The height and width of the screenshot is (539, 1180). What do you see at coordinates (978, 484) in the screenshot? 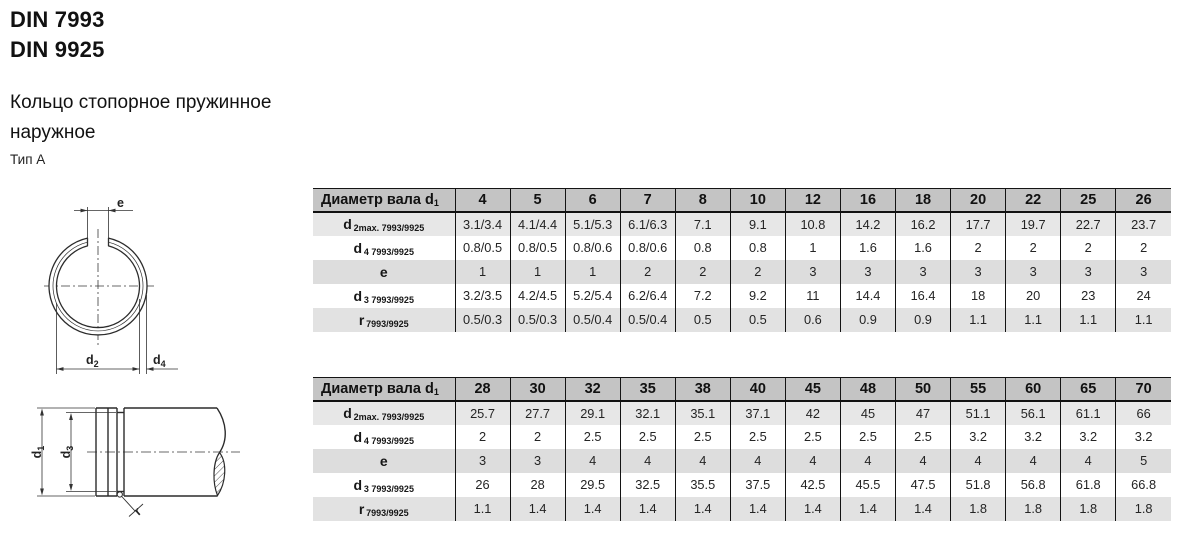
I see `table-cell: 51.8` at bounding box center [978, 484].